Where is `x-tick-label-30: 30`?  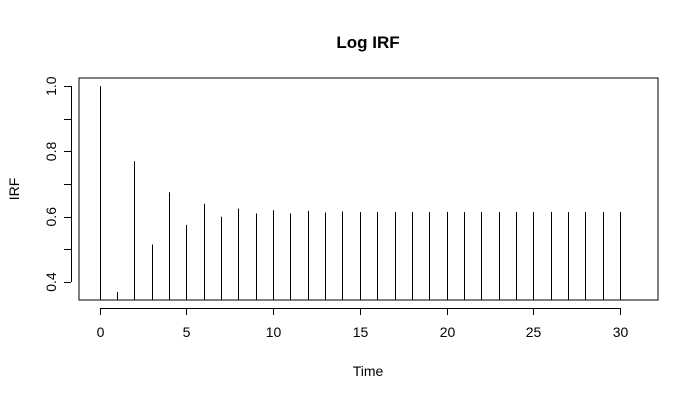 x-tick-label-30: 30 is located at coordinates (621, 332).